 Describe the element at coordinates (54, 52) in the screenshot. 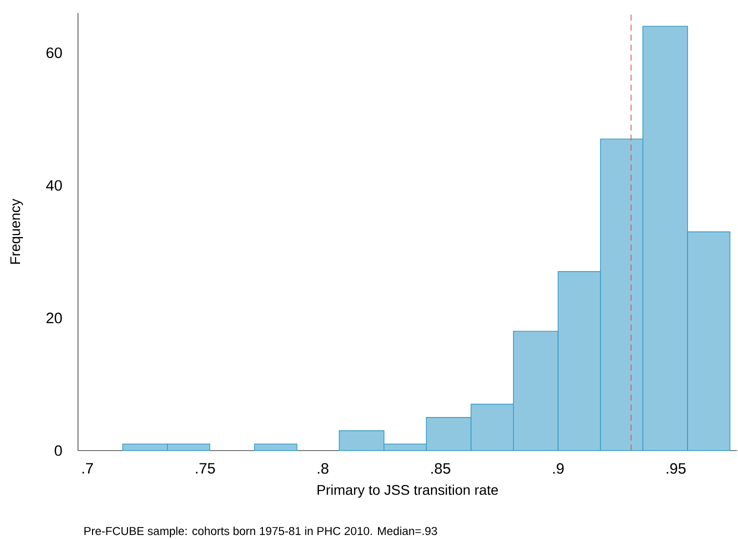

I see `y-tick-label: 60` at that location.